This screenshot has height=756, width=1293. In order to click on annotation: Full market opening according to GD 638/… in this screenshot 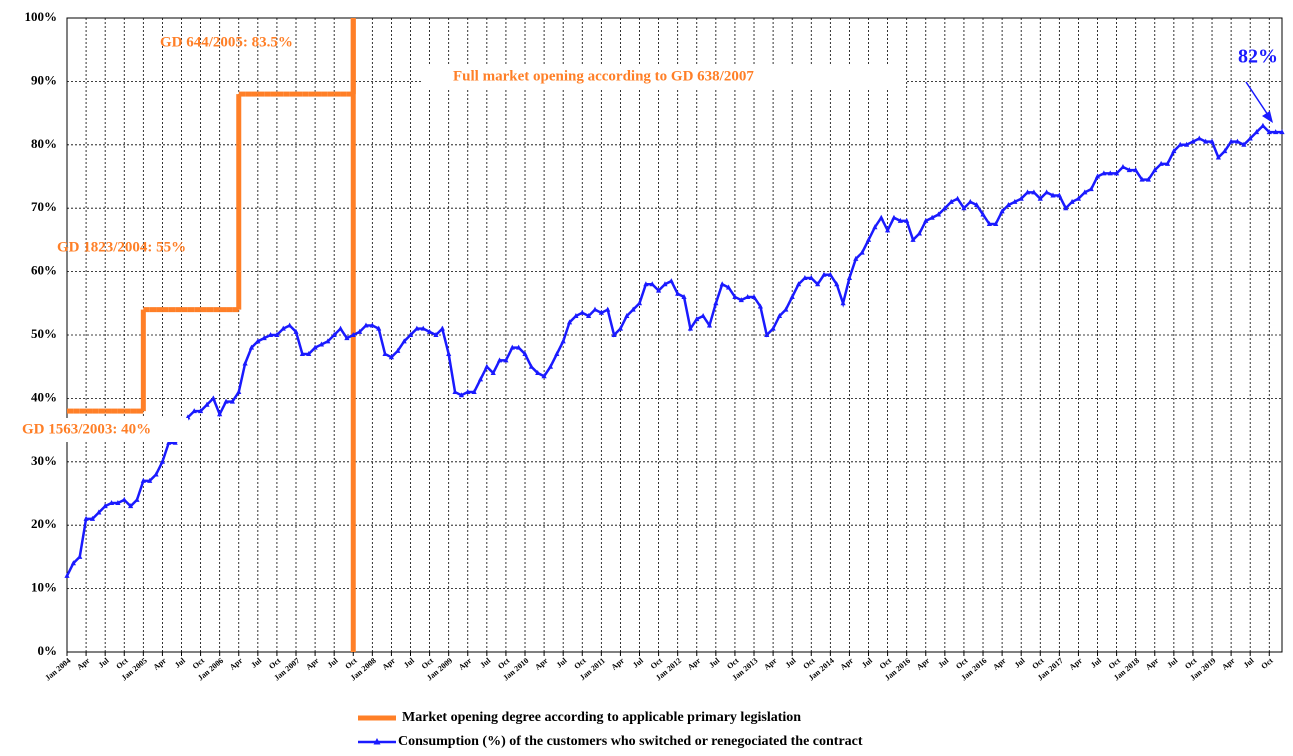, I will do `click(603, 76)`.